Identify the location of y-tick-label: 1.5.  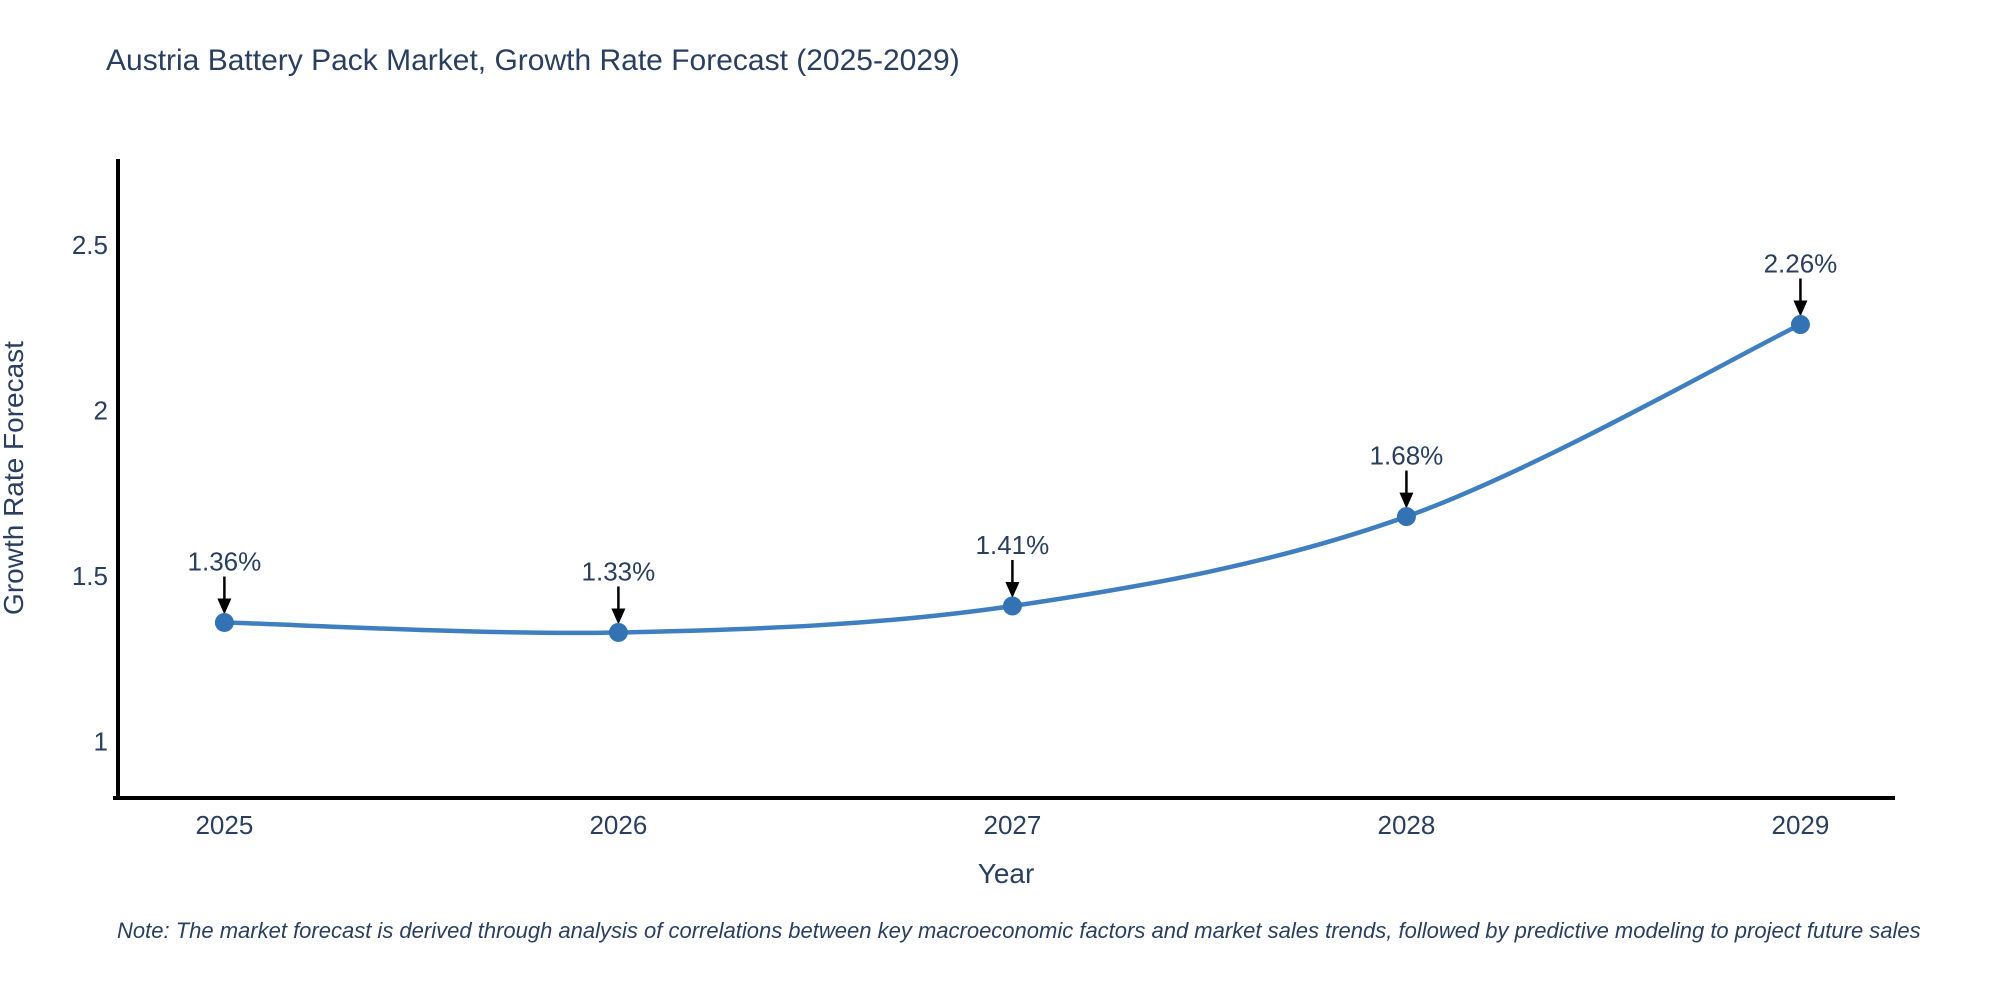
(90, 576).